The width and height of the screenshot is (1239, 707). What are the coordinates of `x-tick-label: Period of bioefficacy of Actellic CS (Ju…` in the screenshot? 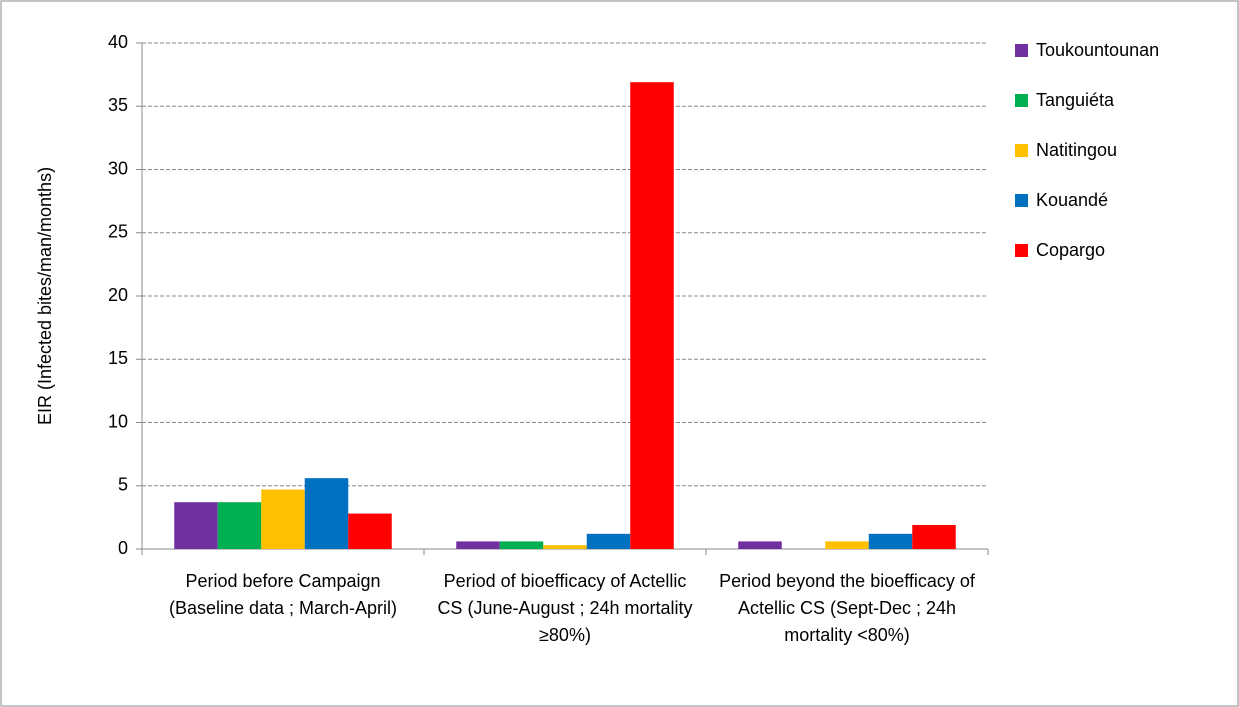 It's located at (565, 608).